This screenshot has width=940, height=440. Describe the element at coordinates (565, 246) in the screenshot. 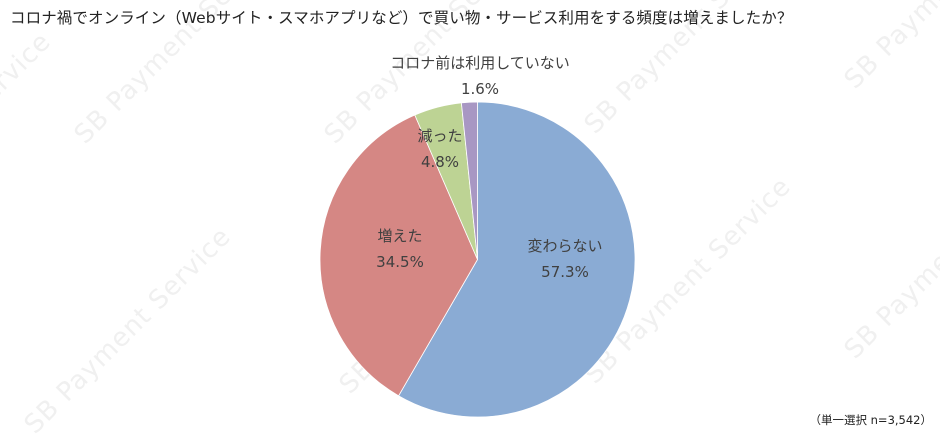

I see `label-name: 変わらない` at that location.